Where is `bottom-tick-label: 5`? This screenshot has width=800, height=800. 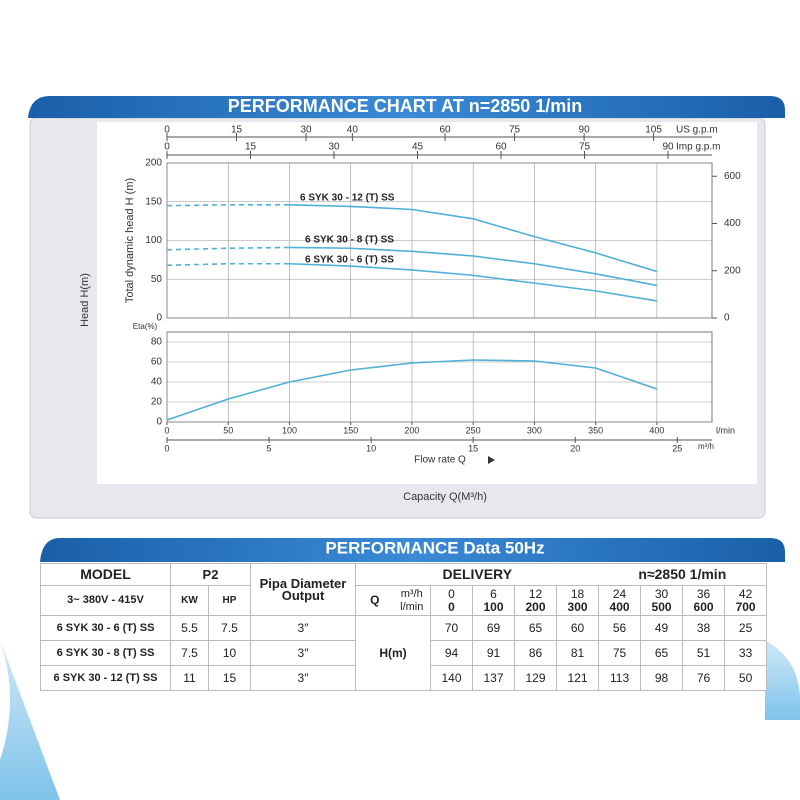 bottom-tick-label: 5 is located at coordinates (269, 448).